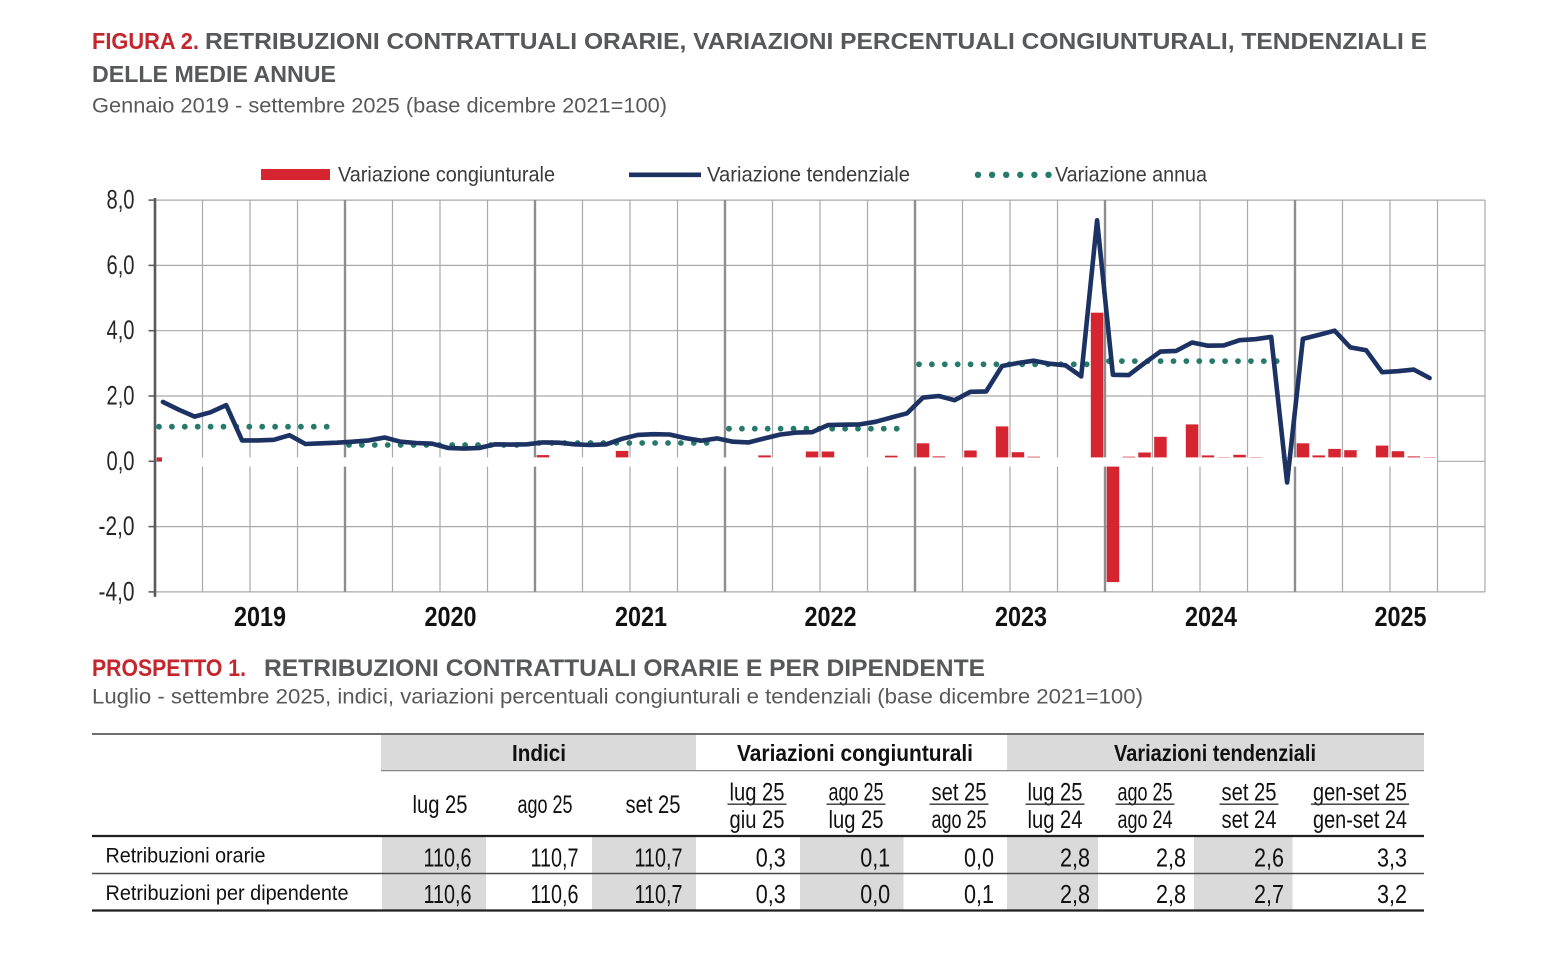 The height and width of the screenshot is (976, 1565). I want to click on svg-text: set 24, so click(1249, 820).